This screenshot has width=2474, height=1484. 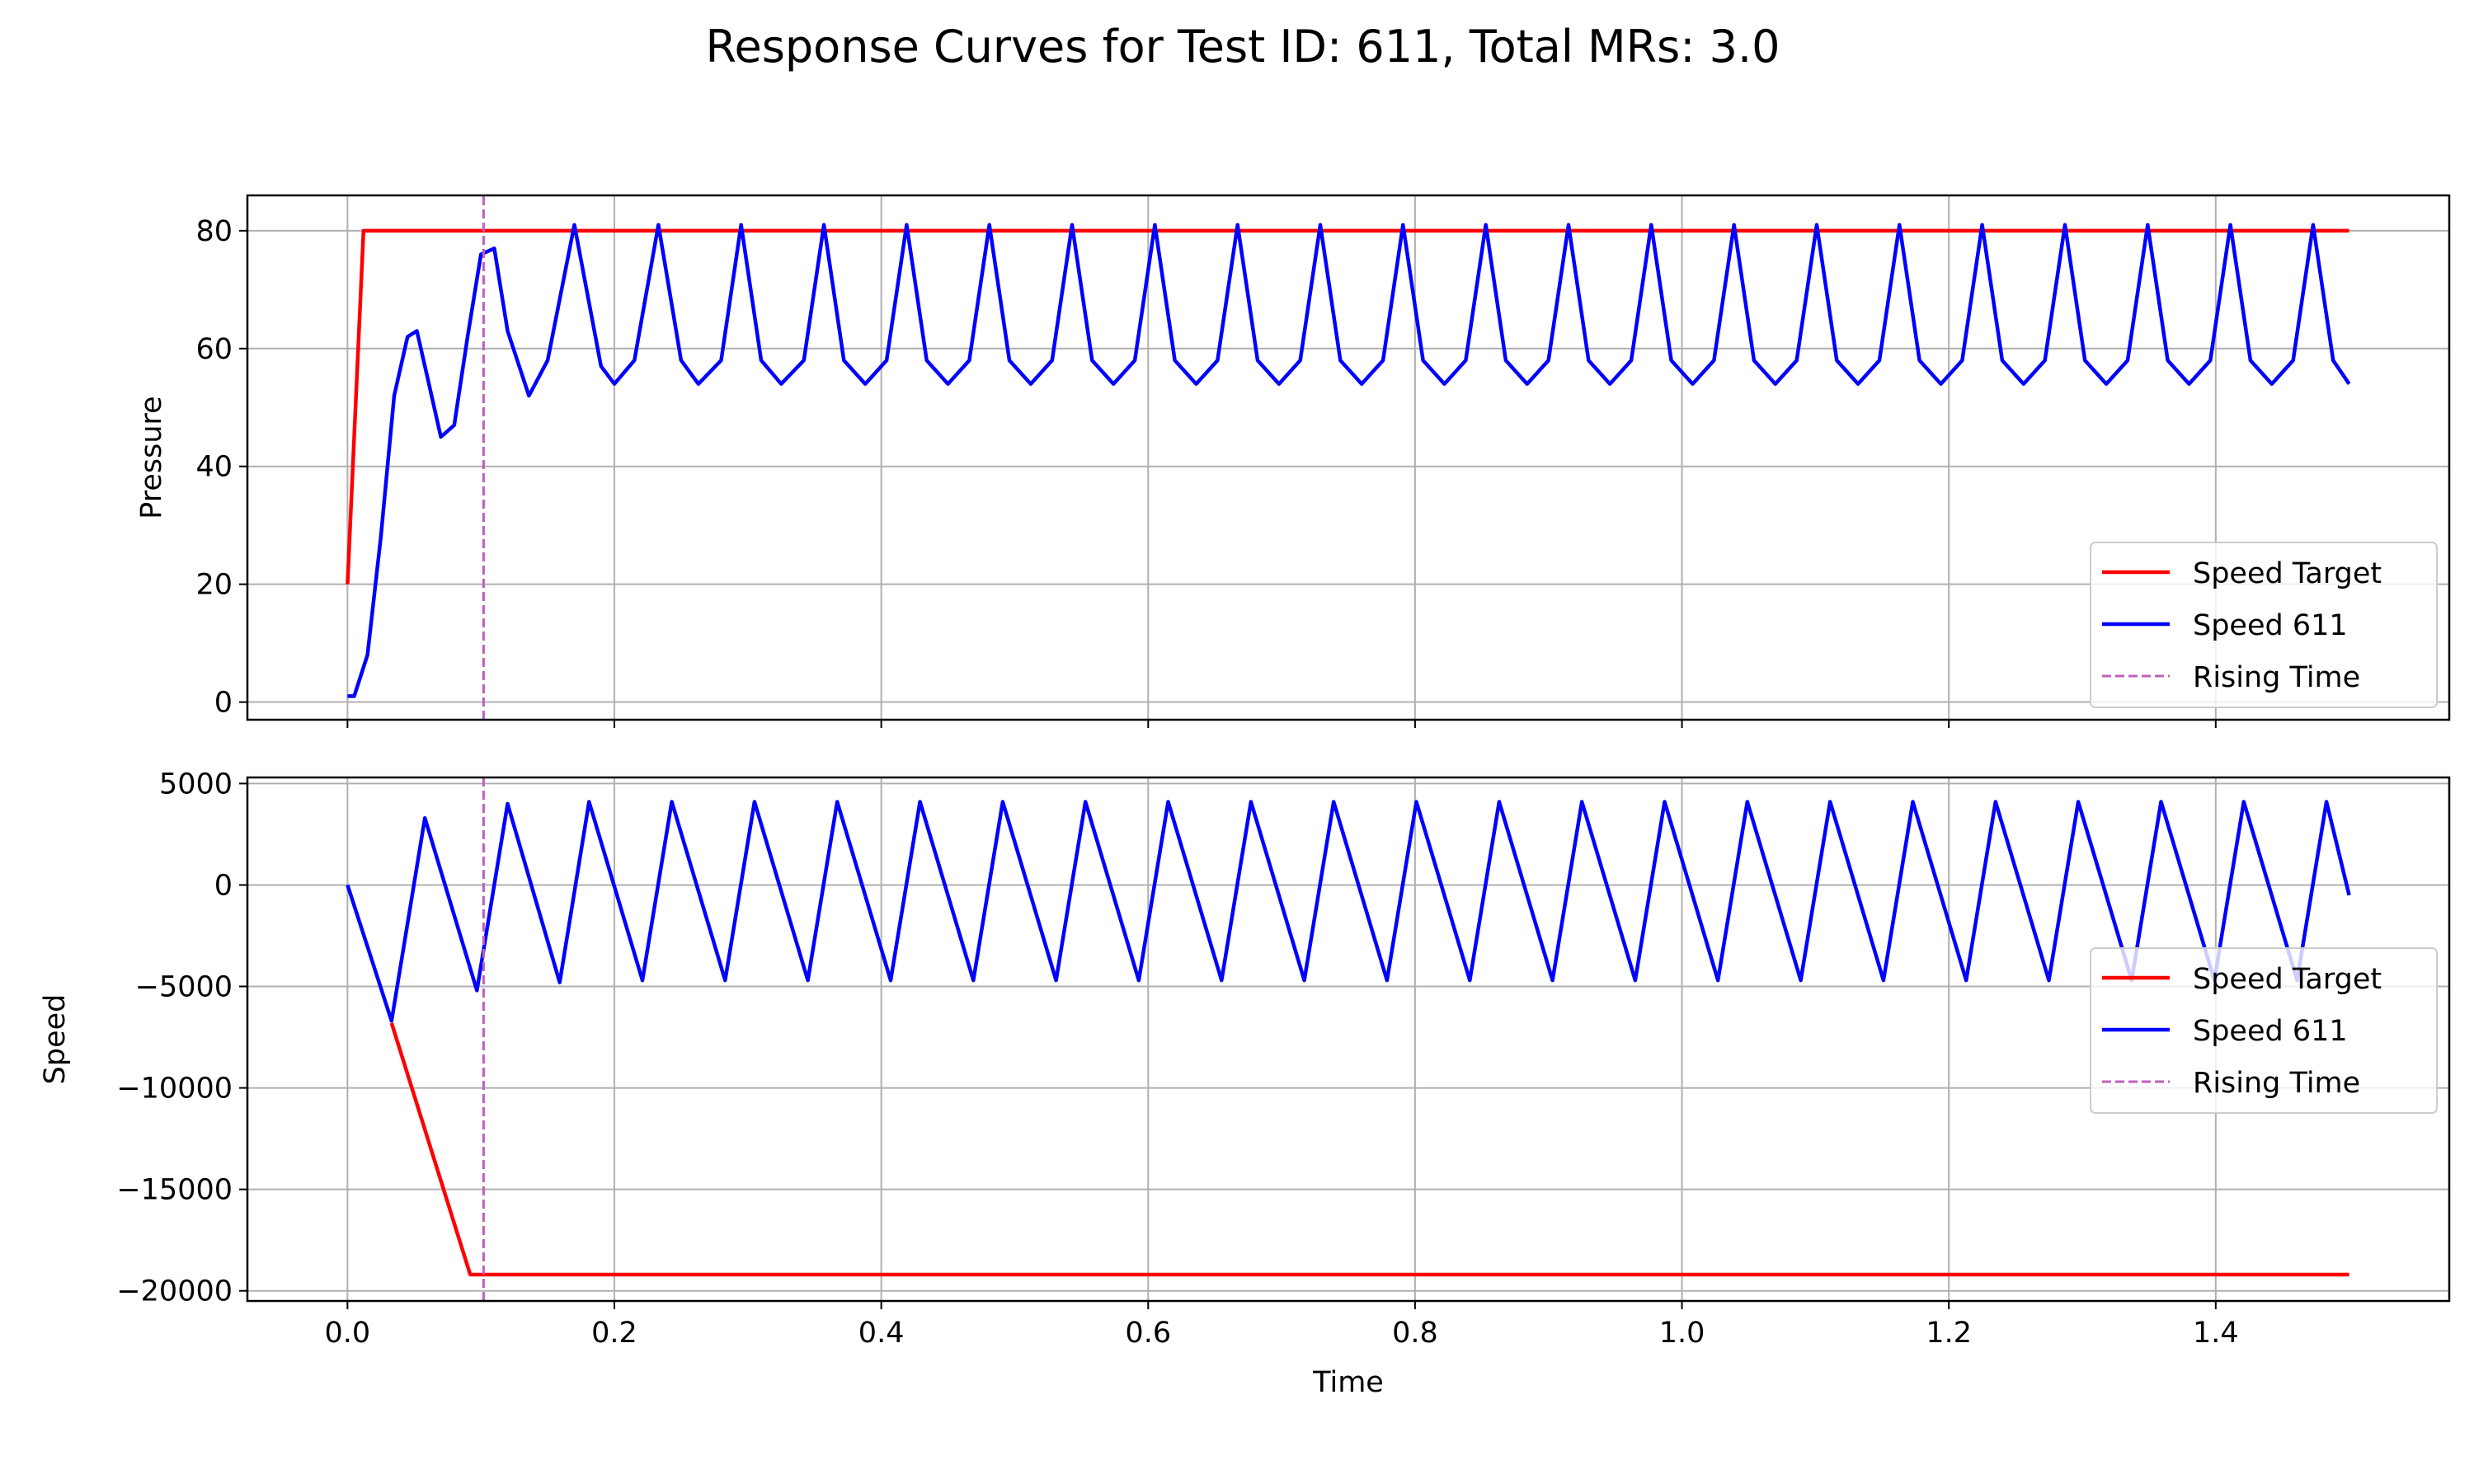 What do you see at coordinates (1369, 1149) in the screenshot?
I see `series-line-speed-target` at bounding box center [1369, 1149].